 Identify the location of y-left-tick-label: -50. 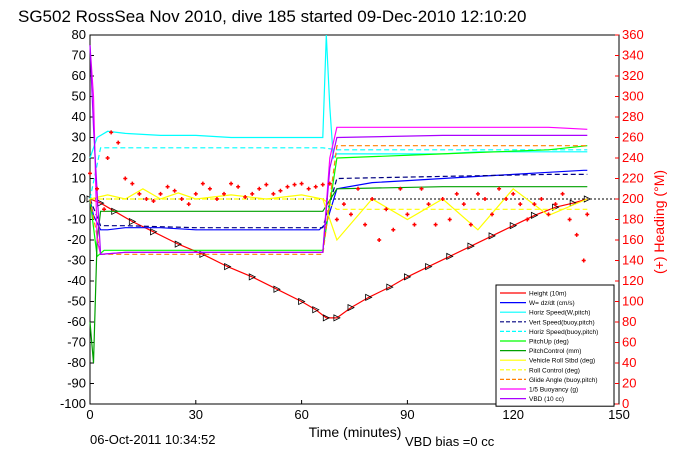
(76, 301).